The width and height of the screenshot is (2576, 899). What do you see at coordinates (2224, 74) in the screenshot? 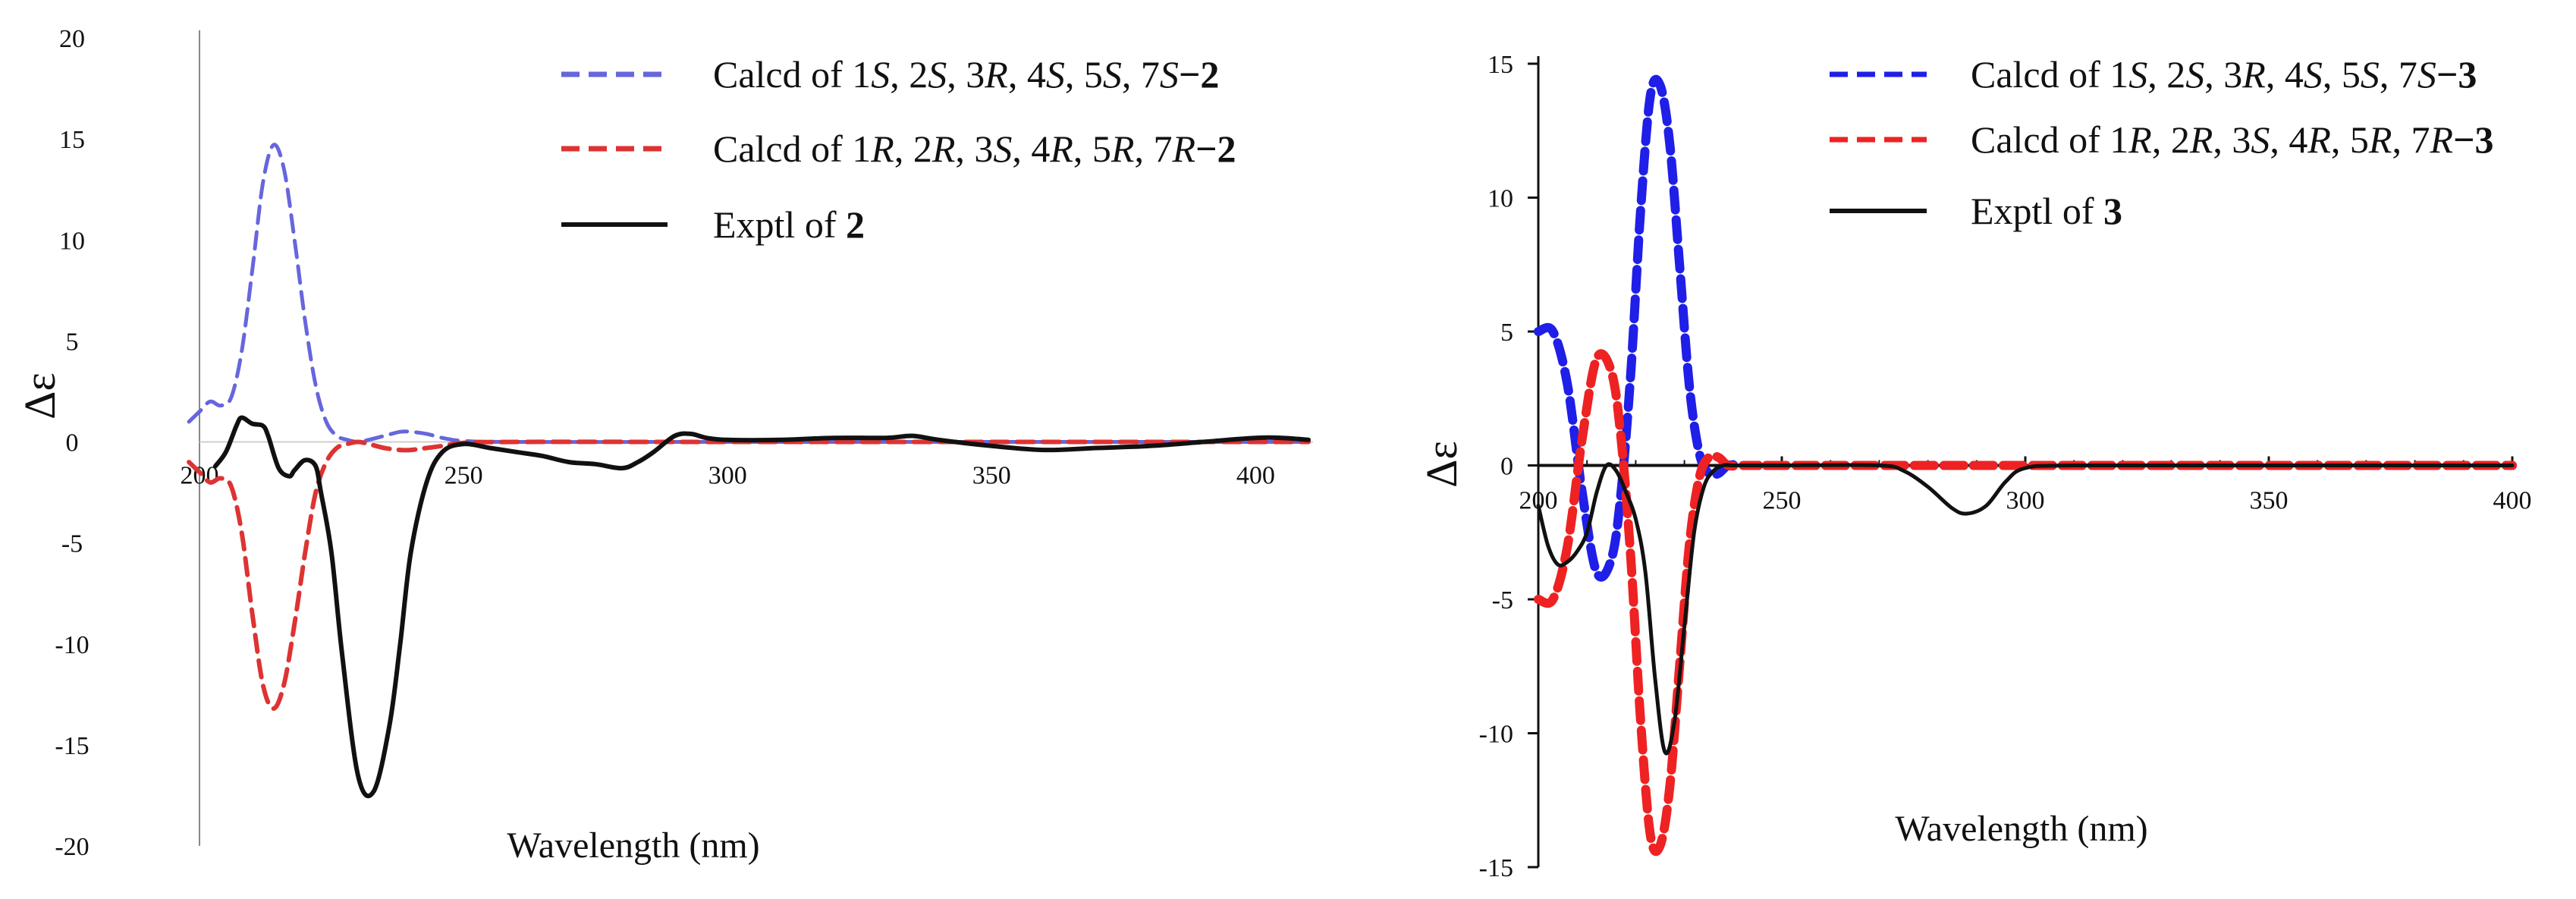
I see `legend-label-1: Calcd of 1S, 2S, 3R, 4S, 5S, 7S−3` at bounding box center [2224, 74].